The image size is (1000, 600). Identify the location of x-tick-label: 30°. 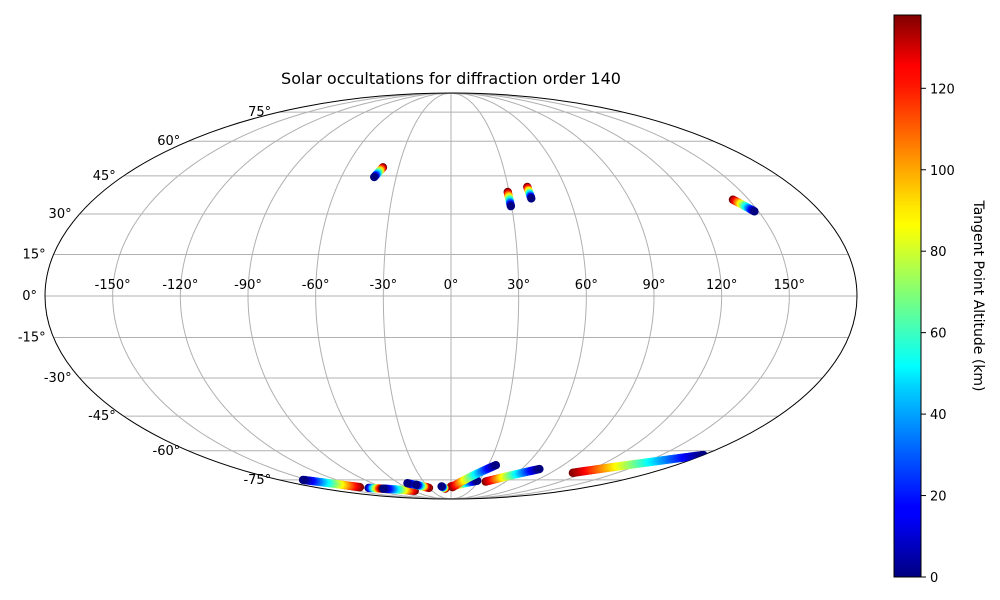
(518, 285).